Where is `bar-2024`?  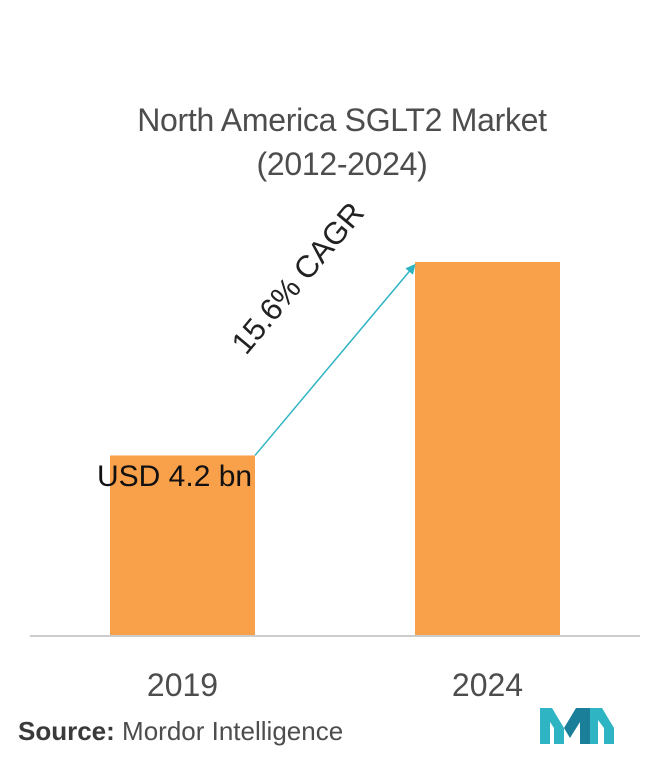
bar-2024 is located at coordinates (487, 449).